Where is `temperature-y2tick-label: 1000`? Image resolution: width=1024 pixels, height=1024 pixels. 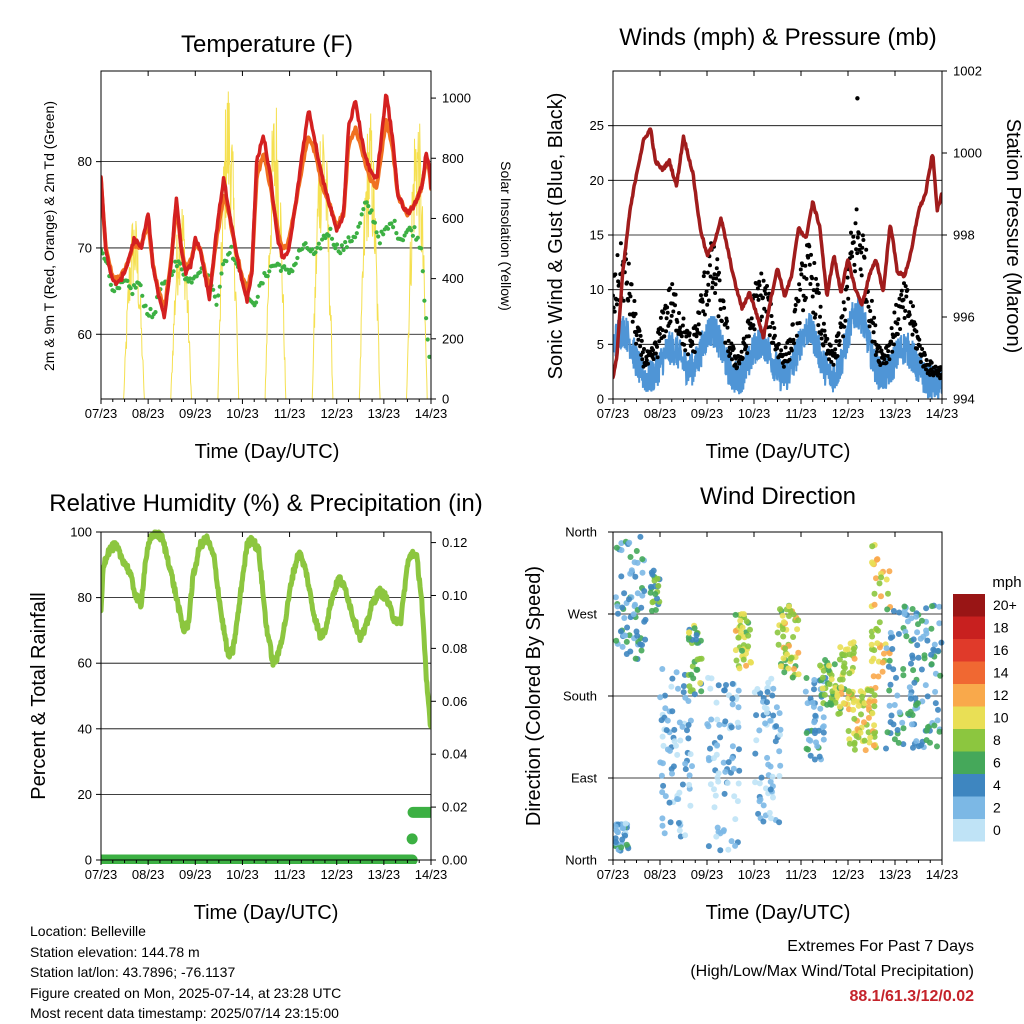 temperature-y2tick-label: 1000 is located at coordinates (456, 98).